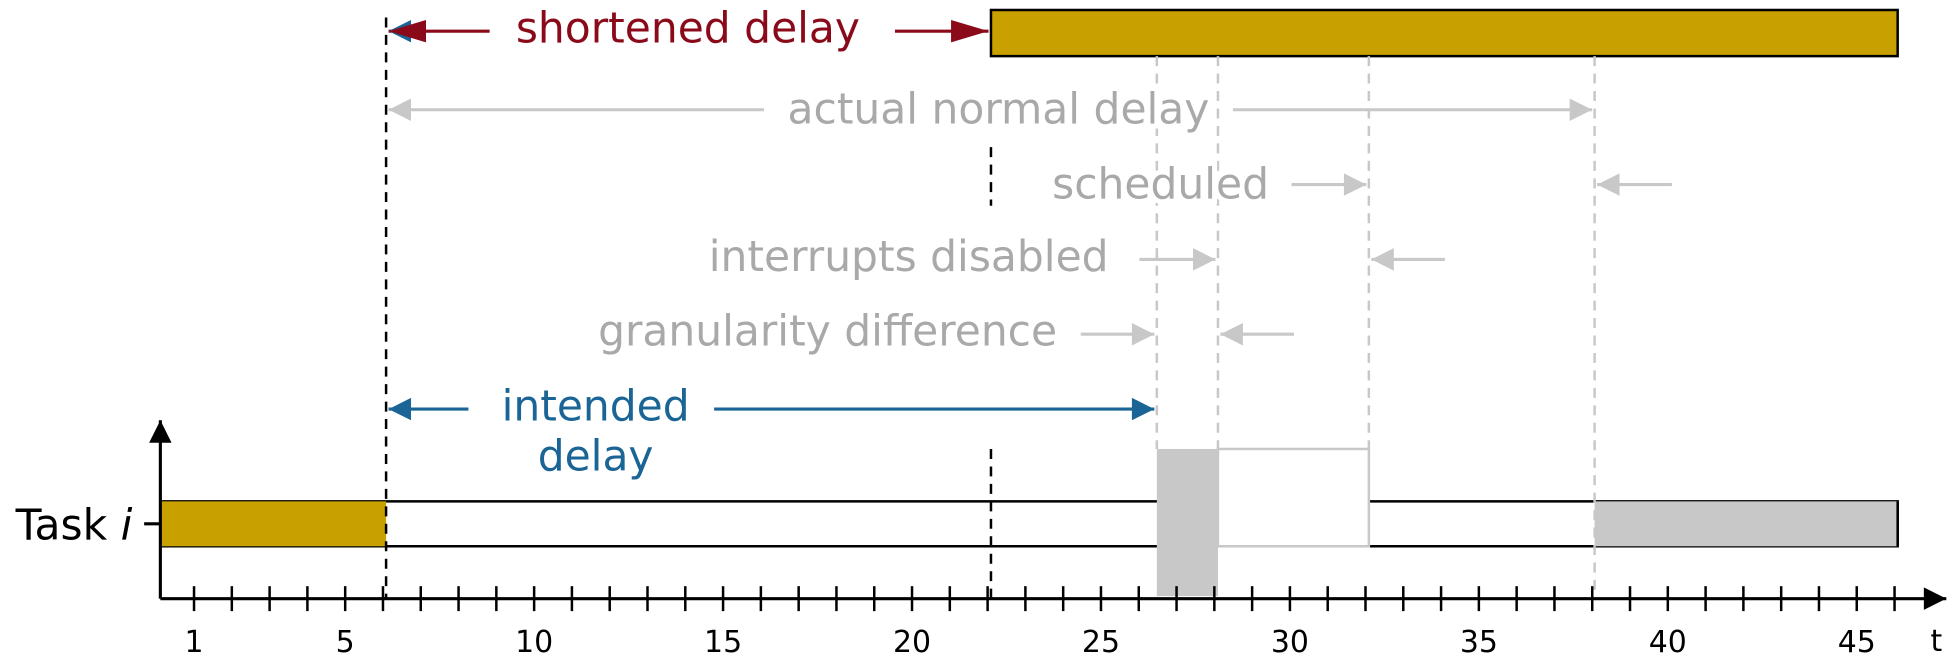 The height and width of the screenshot is (661, 1957). I want to click on x-tick-label: 40, so click(1668, 642).